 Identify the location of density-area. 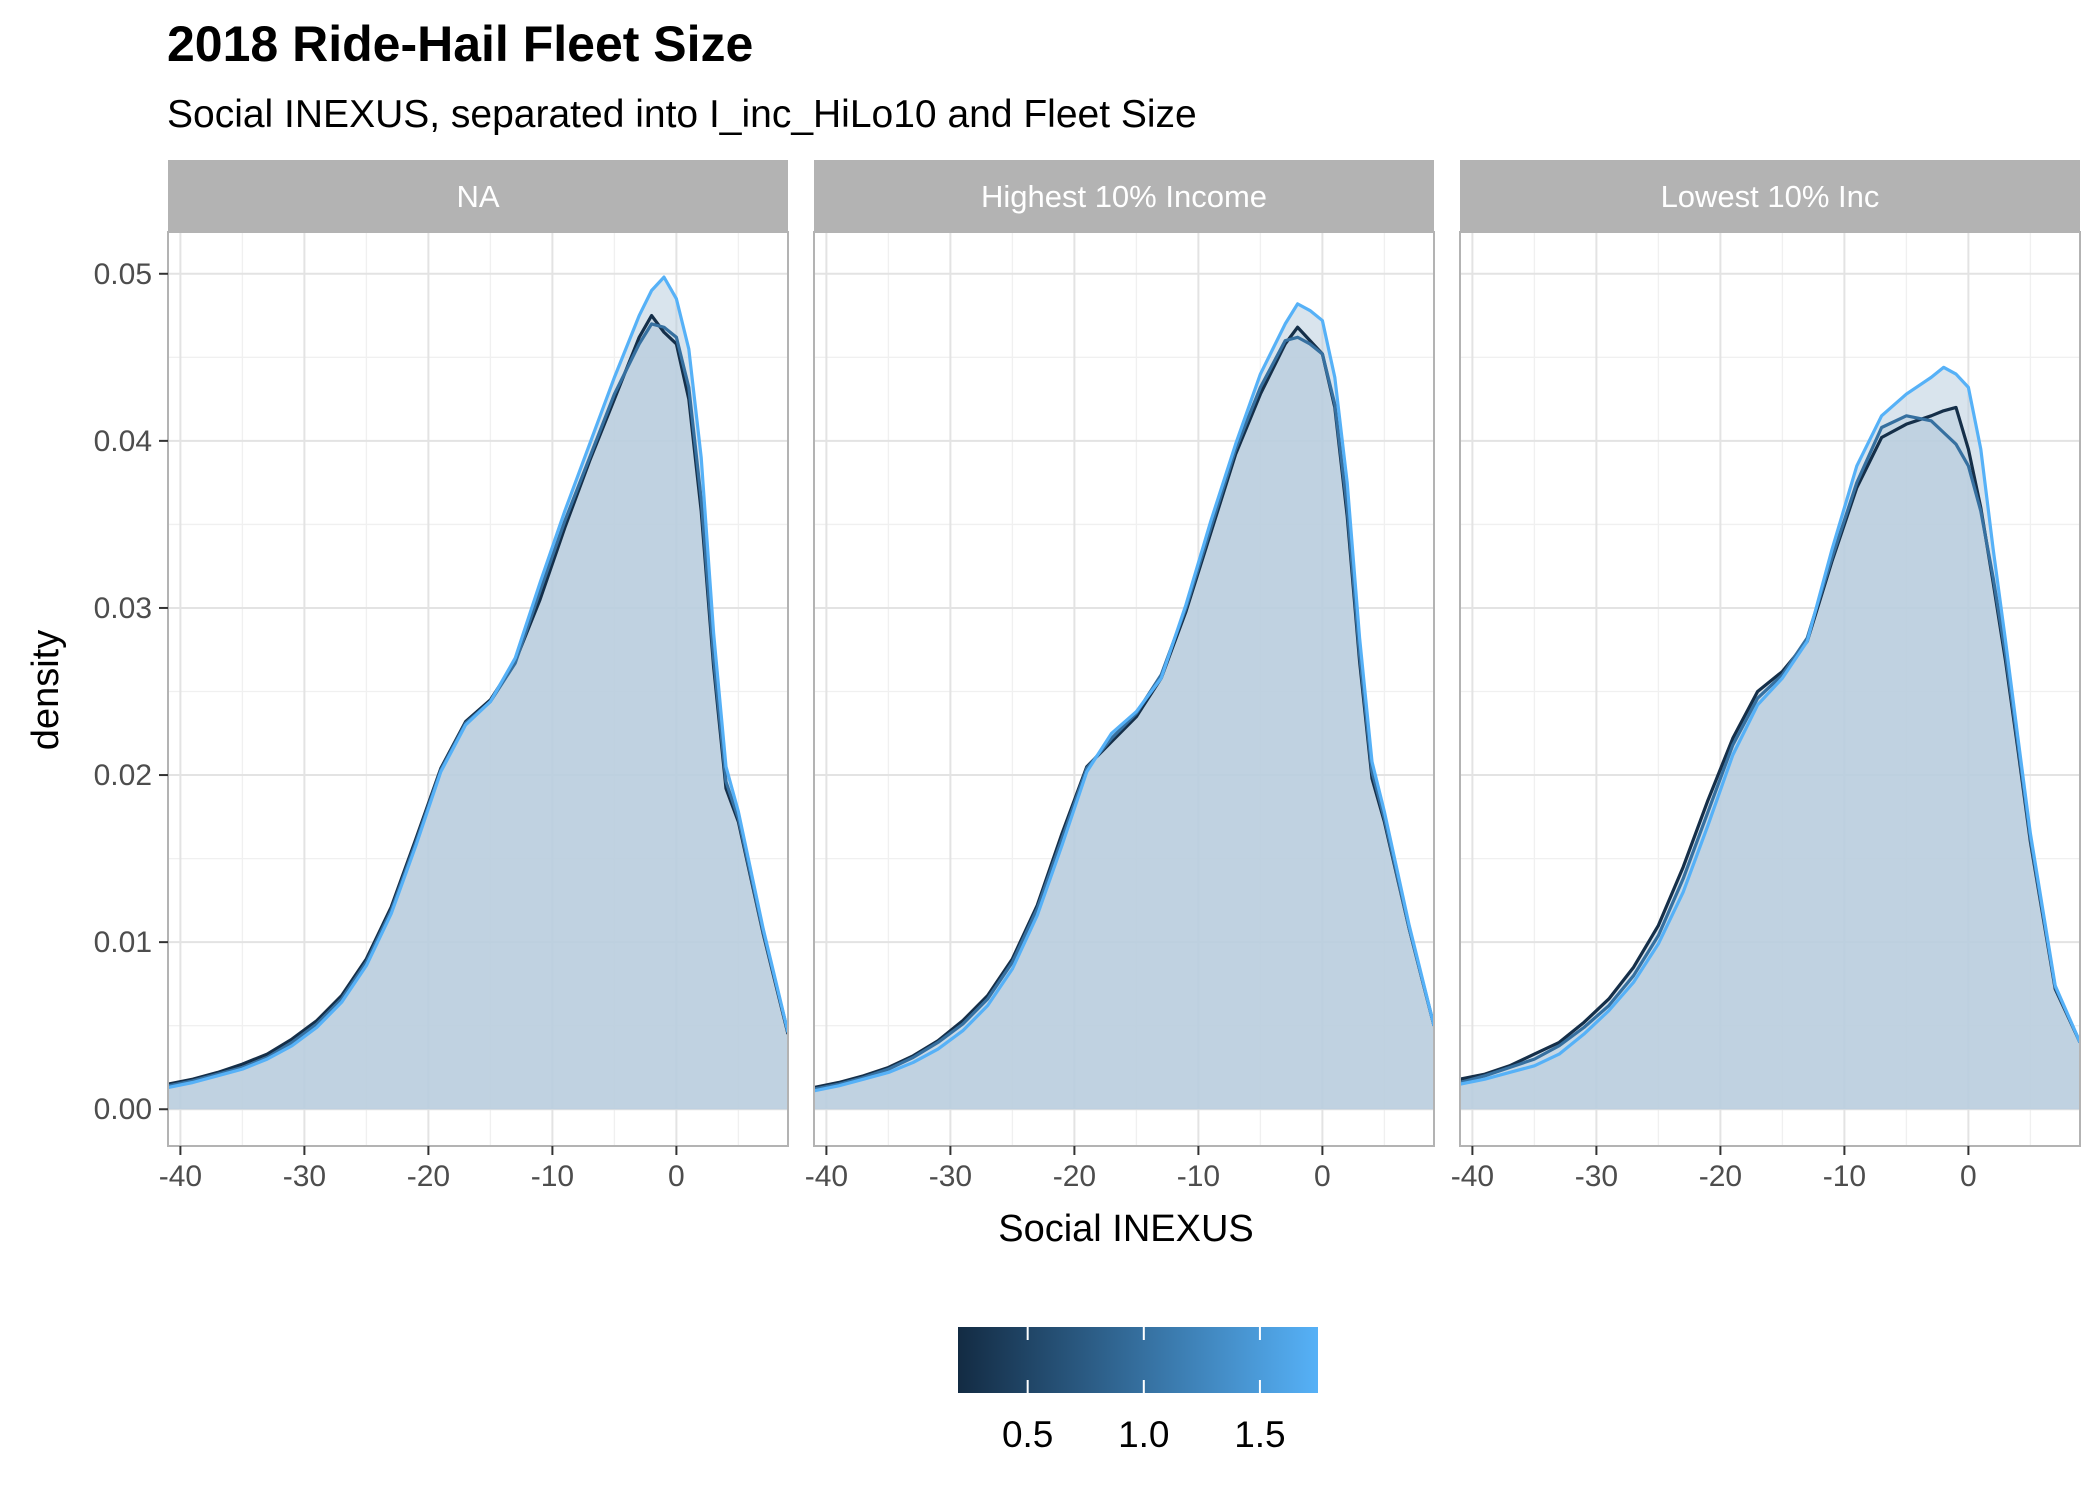
(1770, 738).